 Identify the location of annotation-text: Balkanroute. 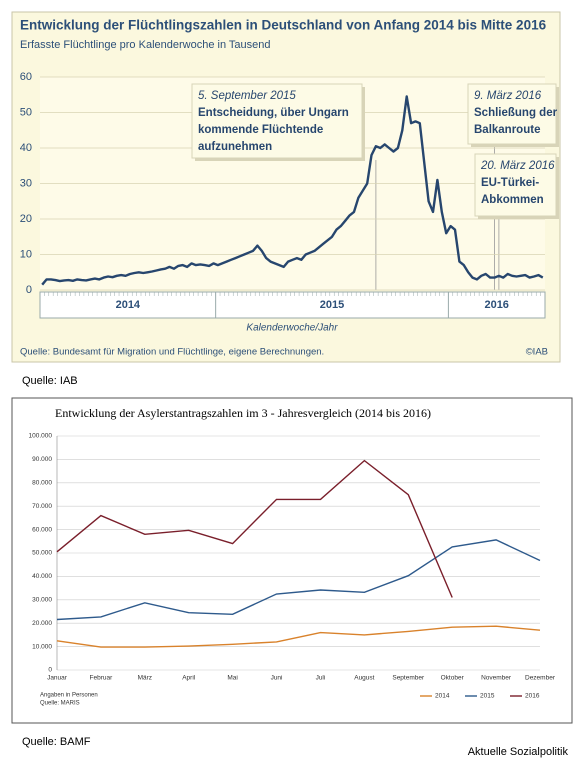
(507, 130).